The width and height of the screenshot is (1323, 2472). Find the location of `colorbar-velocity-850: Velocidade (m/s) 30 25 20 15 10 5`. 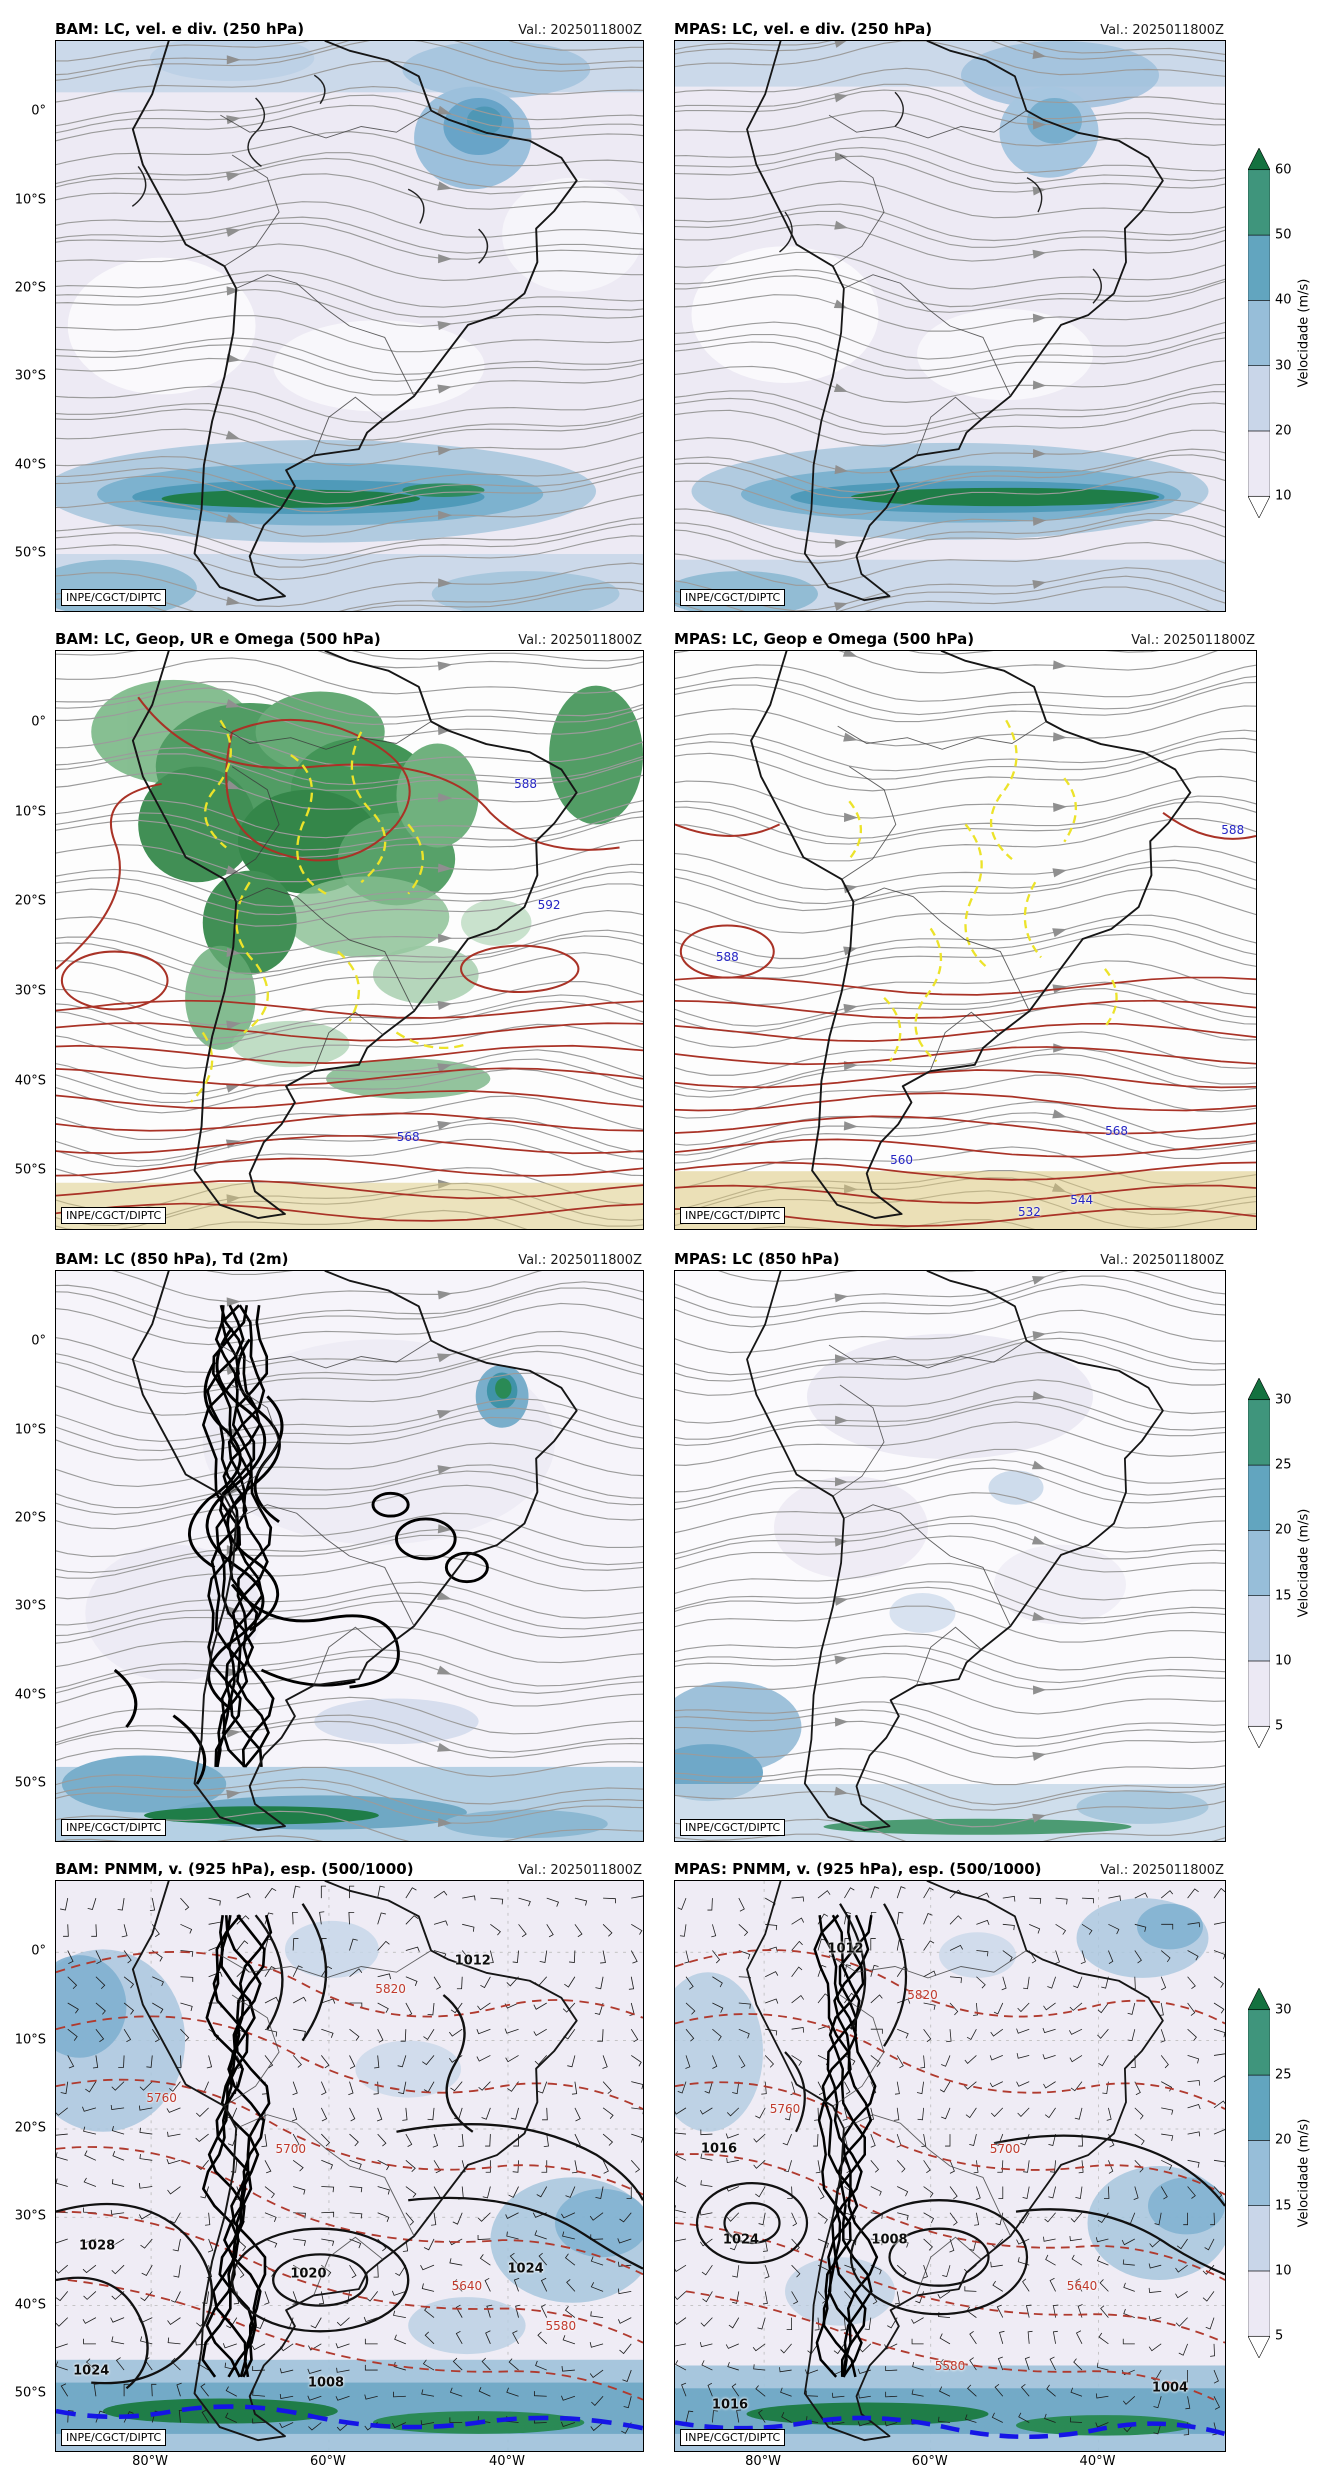

colorbar-velocity-850: Velocidade (m/s) 30 25 20 15 10 5 is located at coordinates (1285, 1563).